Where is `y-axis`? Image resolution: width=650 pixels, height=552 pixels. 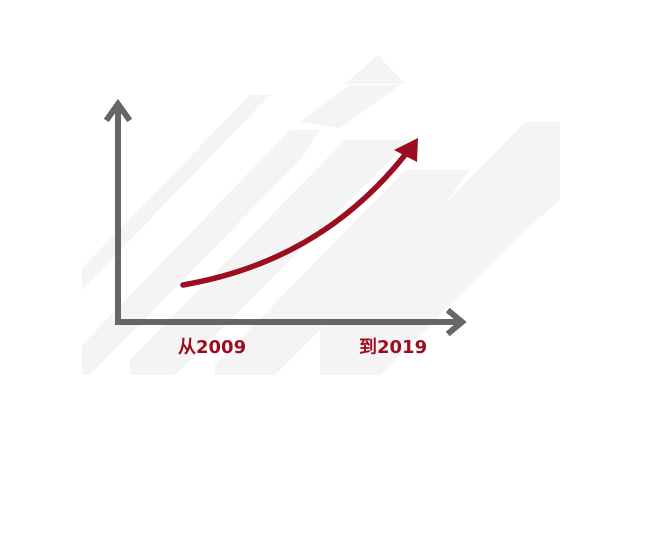
y-axis is located at coordinates (118, 211).